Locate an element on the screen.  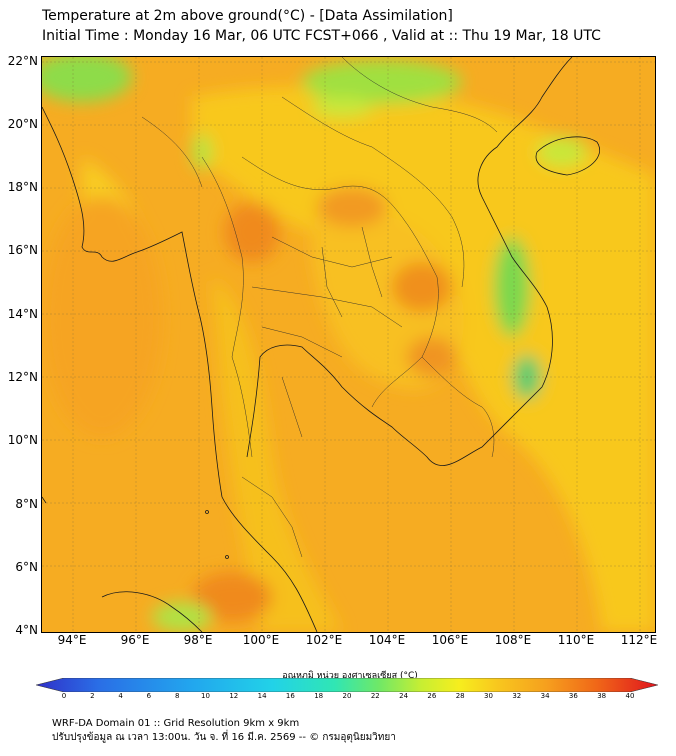
lat-label-18n: 18°N is located at coordinates (22, 187).